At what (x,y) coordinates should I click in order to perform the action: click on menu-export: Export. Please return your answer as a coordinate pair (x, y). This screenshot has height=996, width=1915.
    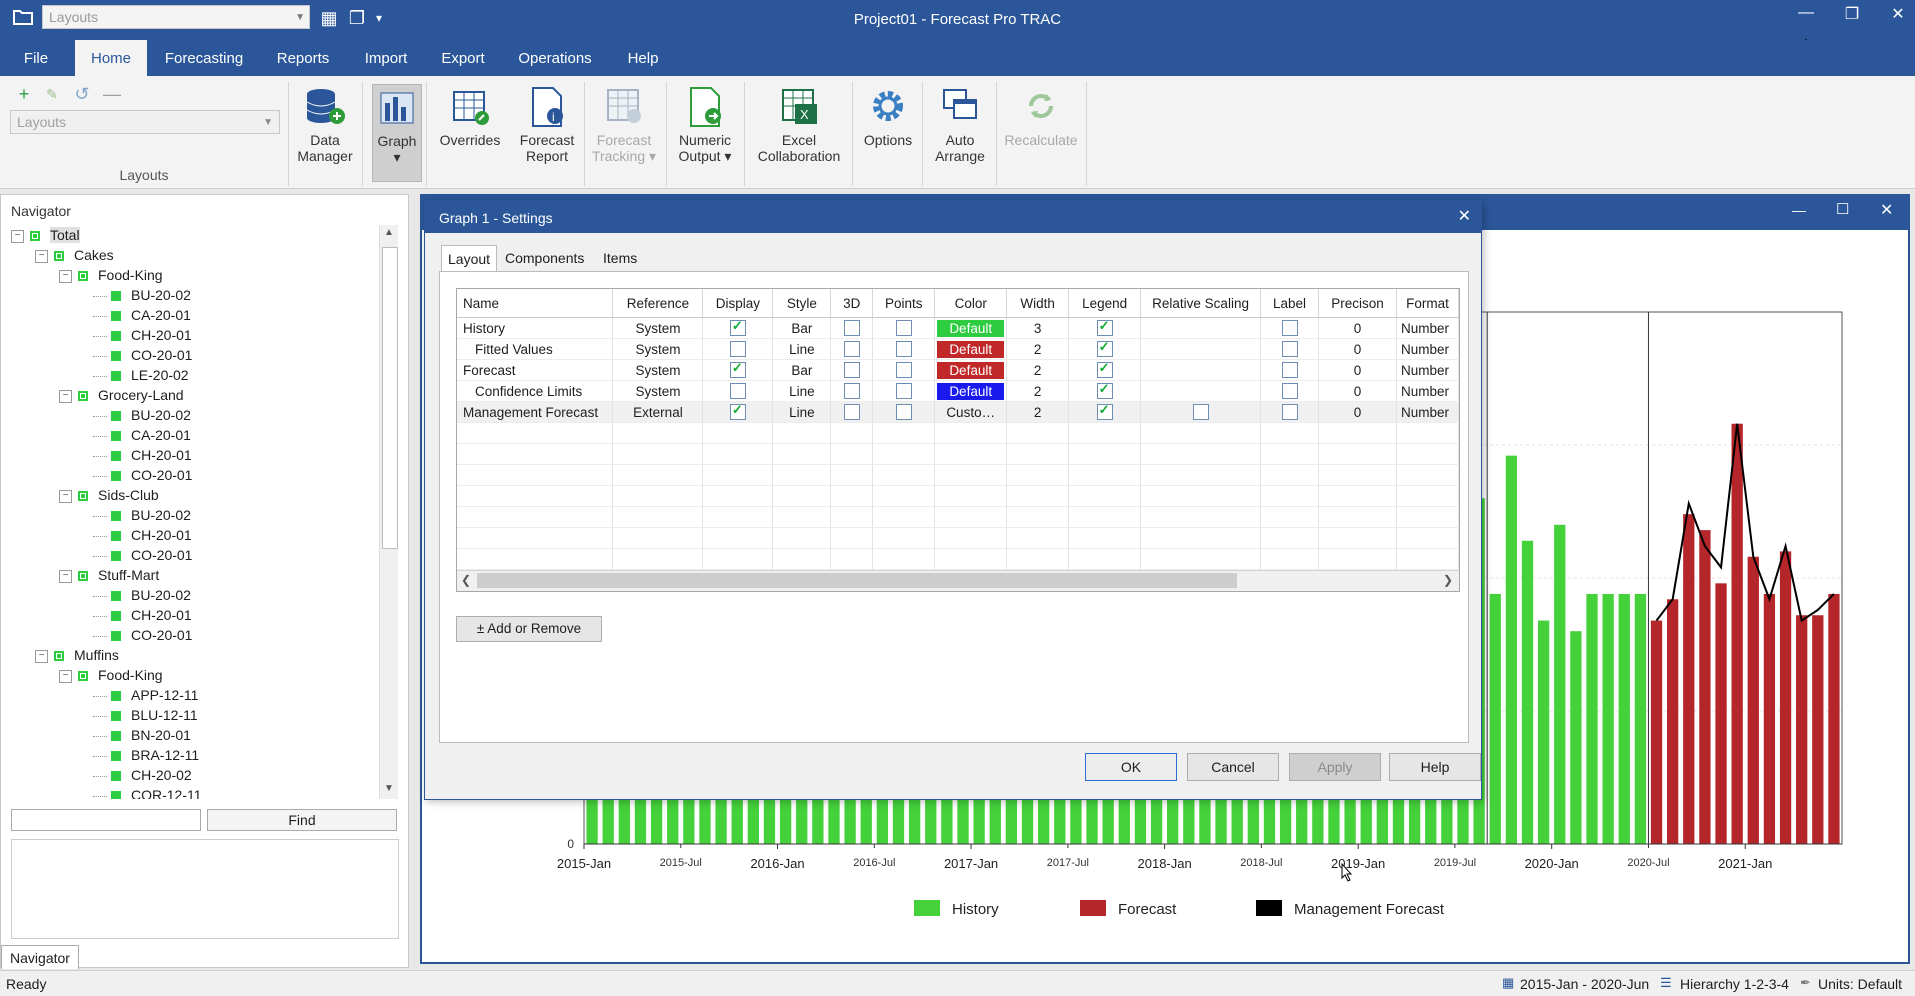
    Looking at the image, I should click on (463, 58).